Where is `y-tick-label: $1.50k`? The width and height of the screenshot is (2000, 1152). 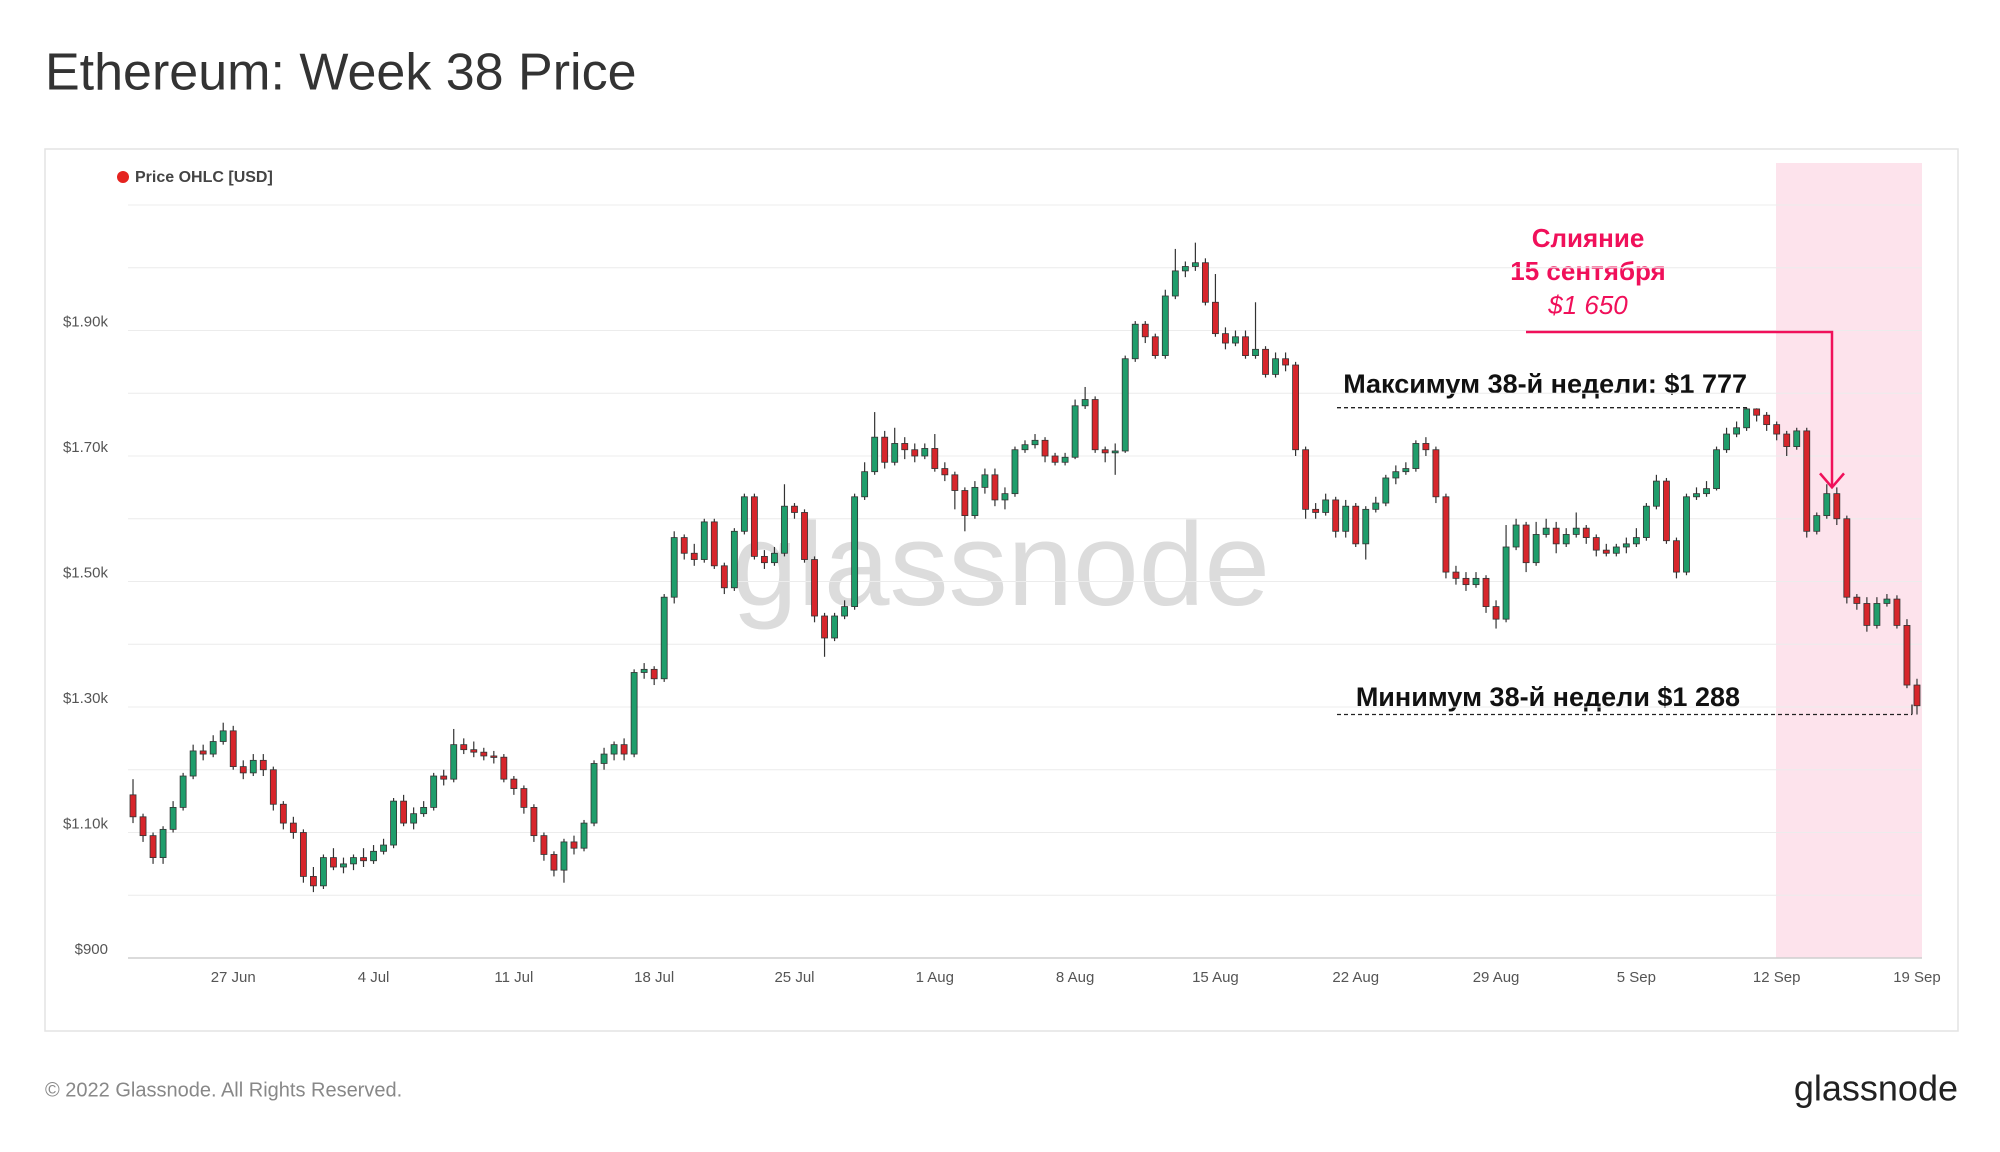
y-tick-label: $1.50k is located at coordinates (86, 572).